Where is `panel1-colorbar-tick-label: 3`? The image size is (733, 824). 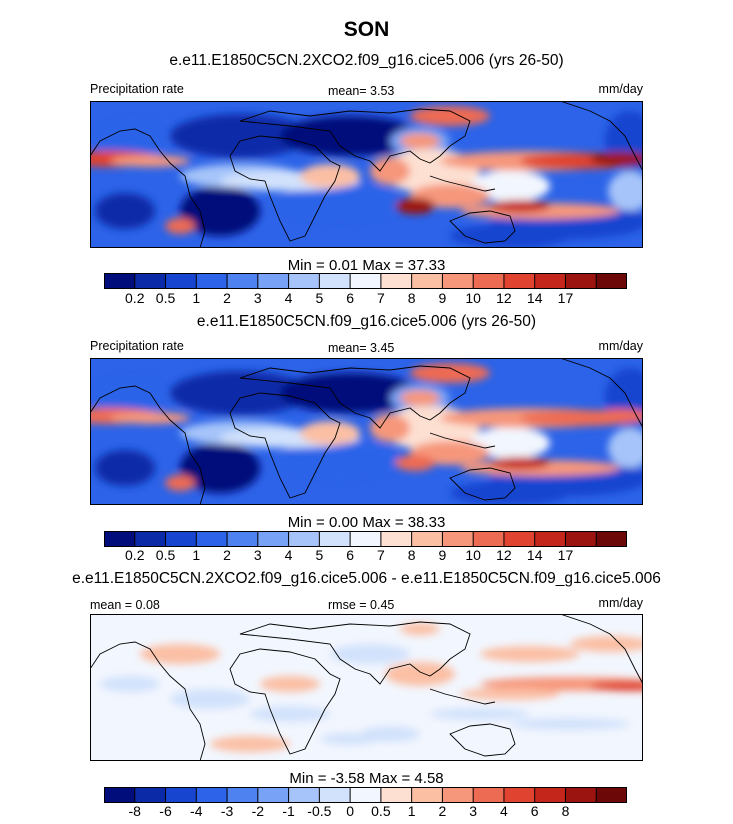 panel1-colorbar-tick-label: 3 is located at coordinates (257, 298).